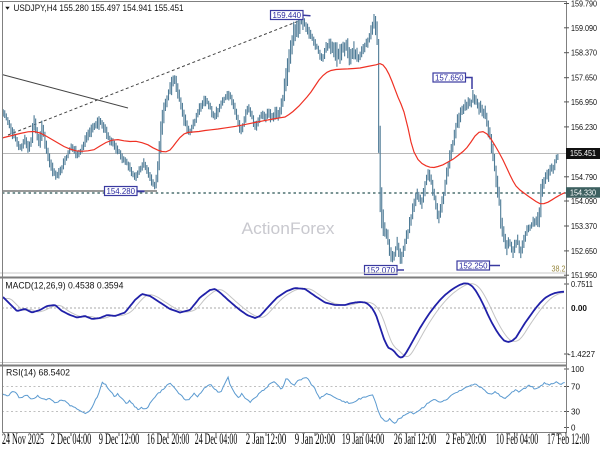 The width and height of the screenshot is (600, 450). I want to click on svg-text: 24 Nov 2025, so click(23, 439).